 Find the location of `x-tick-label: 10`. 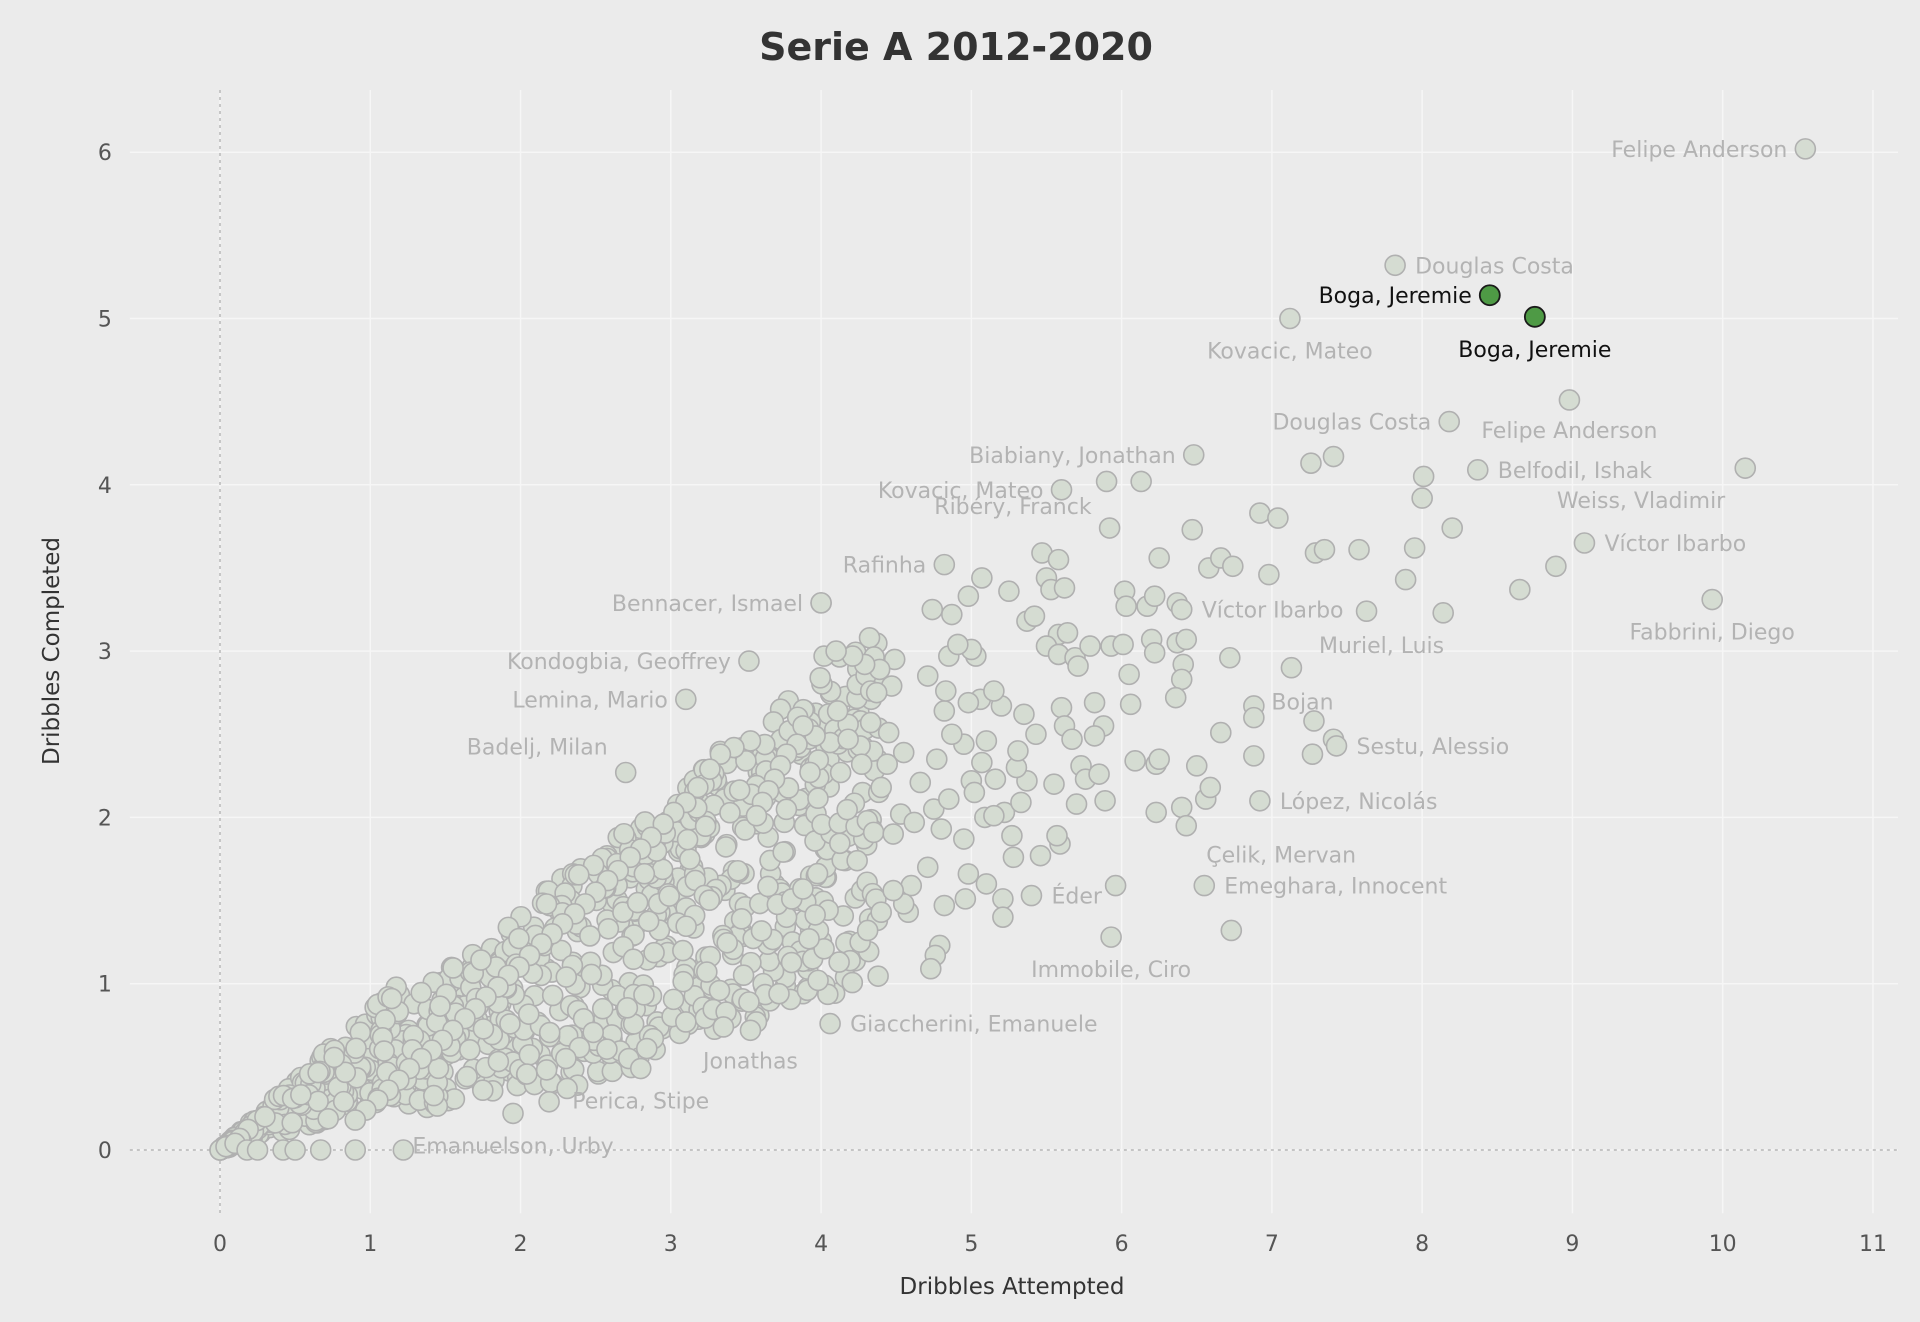

x-tick-label: 10 is located at coordinates (1723, 1244).